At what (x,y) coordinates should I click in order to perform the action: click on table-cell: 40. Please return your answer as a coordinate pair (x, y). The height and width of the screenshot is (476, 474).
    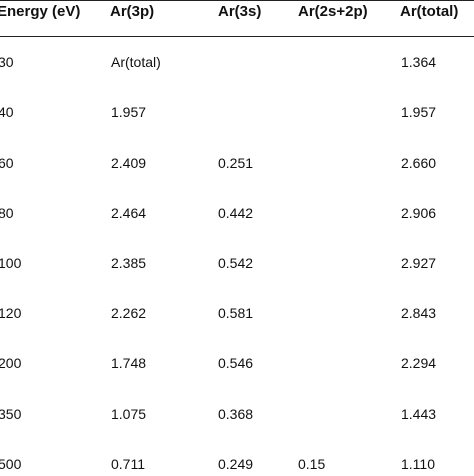
    Looking at the image, I should click on (7, 112).